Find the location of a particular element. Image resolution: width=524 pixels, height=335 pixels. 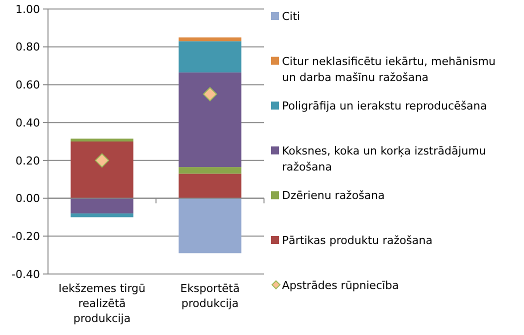

legend-label: Citi is located at coordinates (291, 16).